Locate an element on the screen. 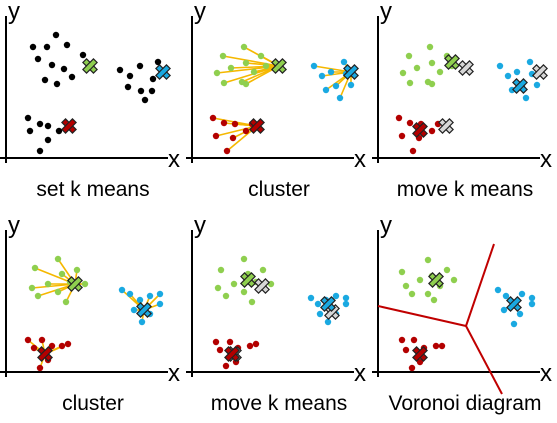 The image size is (557, 423). old-mean-red is located at coordinates (446, 126).